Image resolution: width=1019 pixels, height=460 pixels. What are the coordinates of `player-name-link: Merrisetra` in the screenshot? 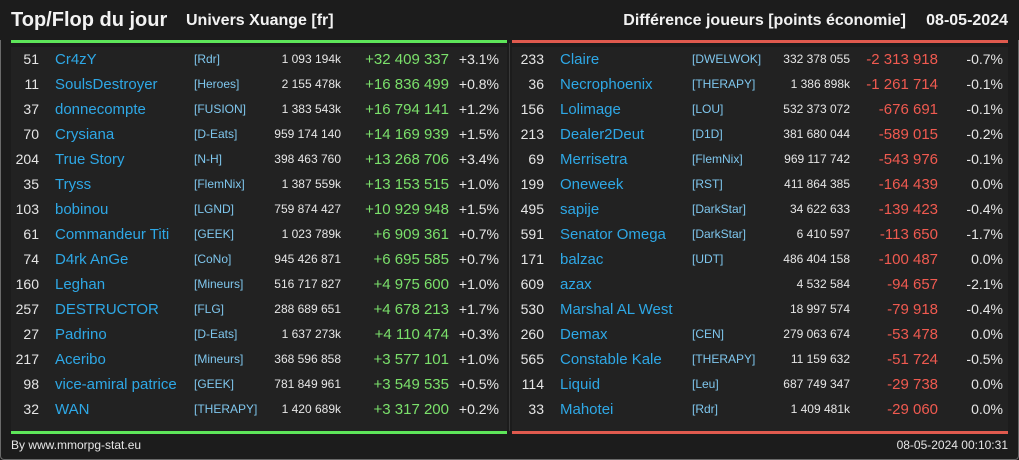 It's located at (594, 159).